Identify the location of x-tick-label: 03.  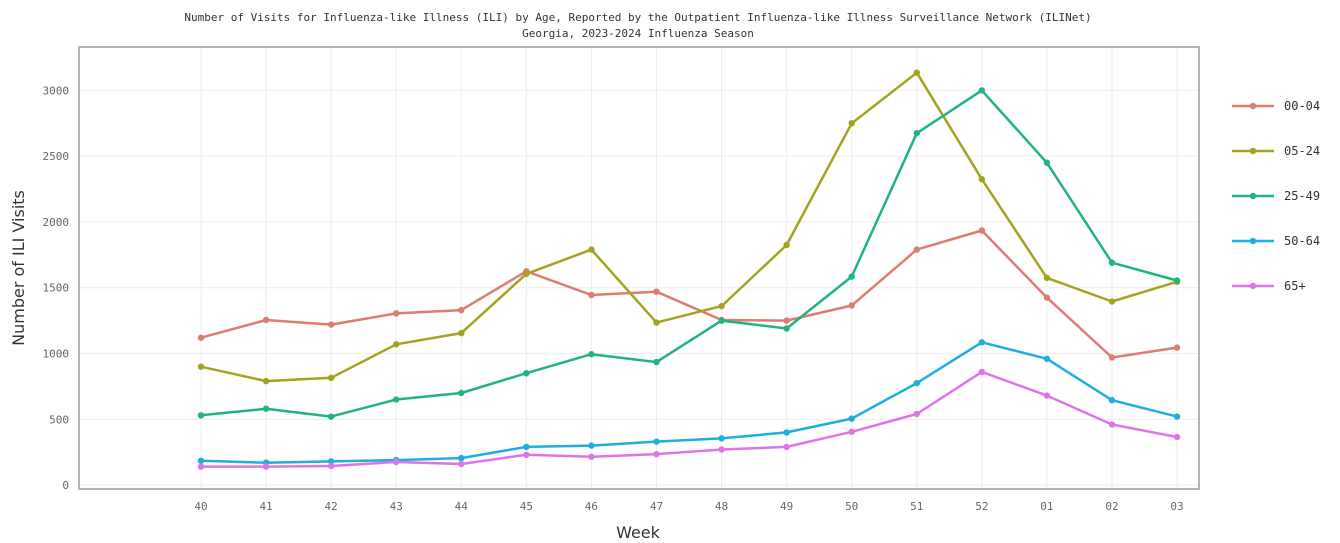
(1176, 506).